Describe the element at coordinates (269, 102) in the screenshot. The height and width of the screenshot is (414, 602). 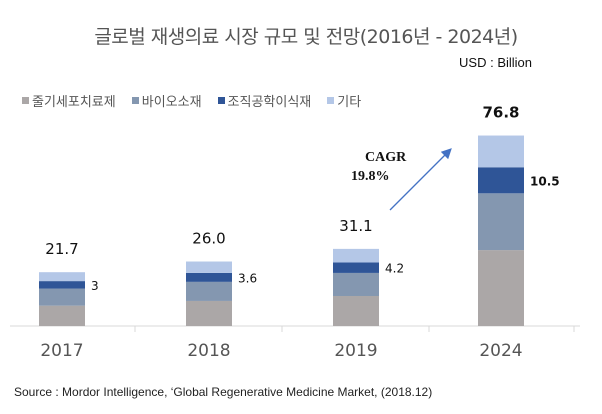
I see `legend-label: 조직공학이식재` at that location.